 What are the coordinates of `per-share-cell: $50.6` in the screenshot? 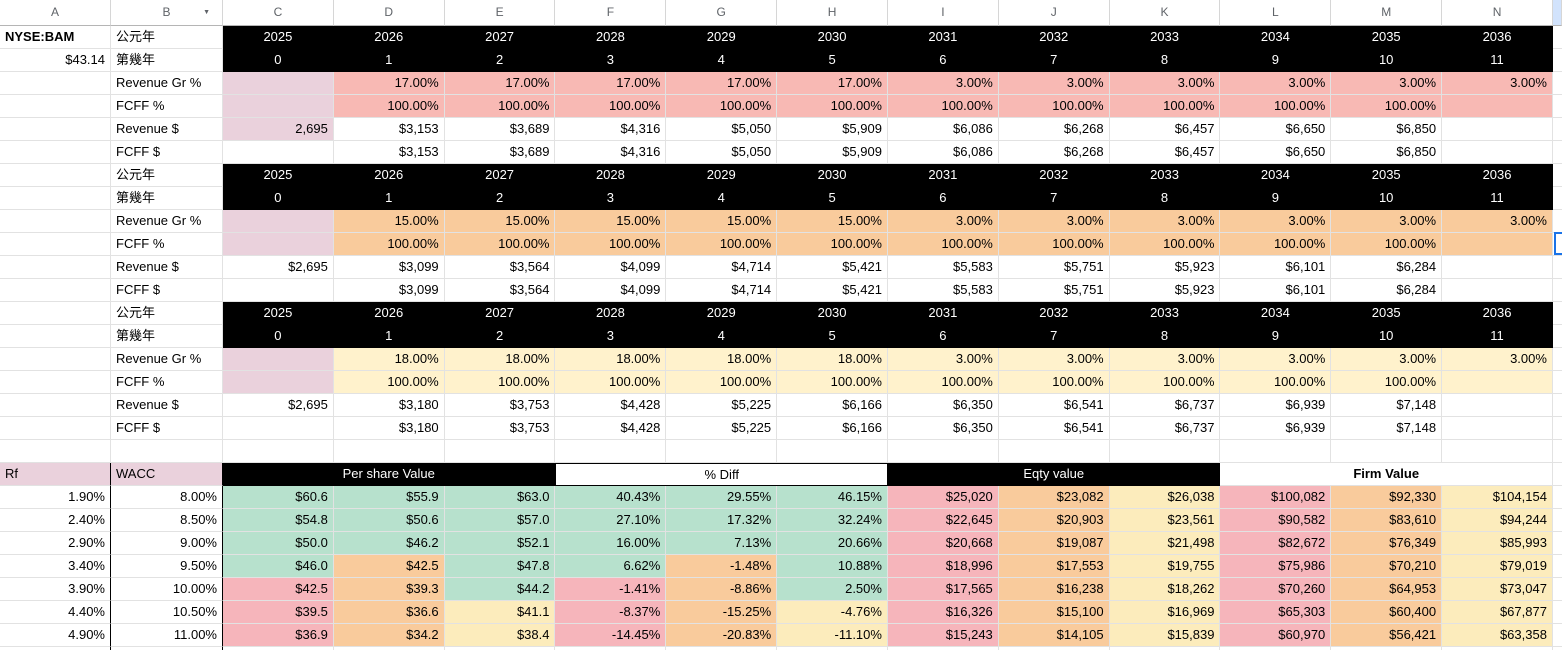 It's located at (389, 520).